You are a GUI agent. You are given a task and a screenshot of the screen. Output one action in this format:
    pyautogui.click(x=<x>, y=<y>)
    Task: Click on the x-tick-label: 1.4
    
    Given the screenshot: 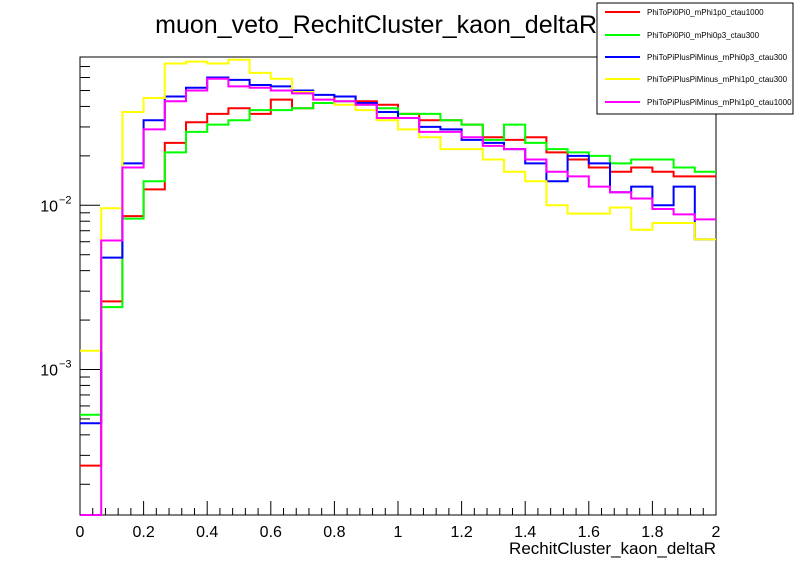 What is the action you would take?
    pyautogui.click(x=525, y=532)
    